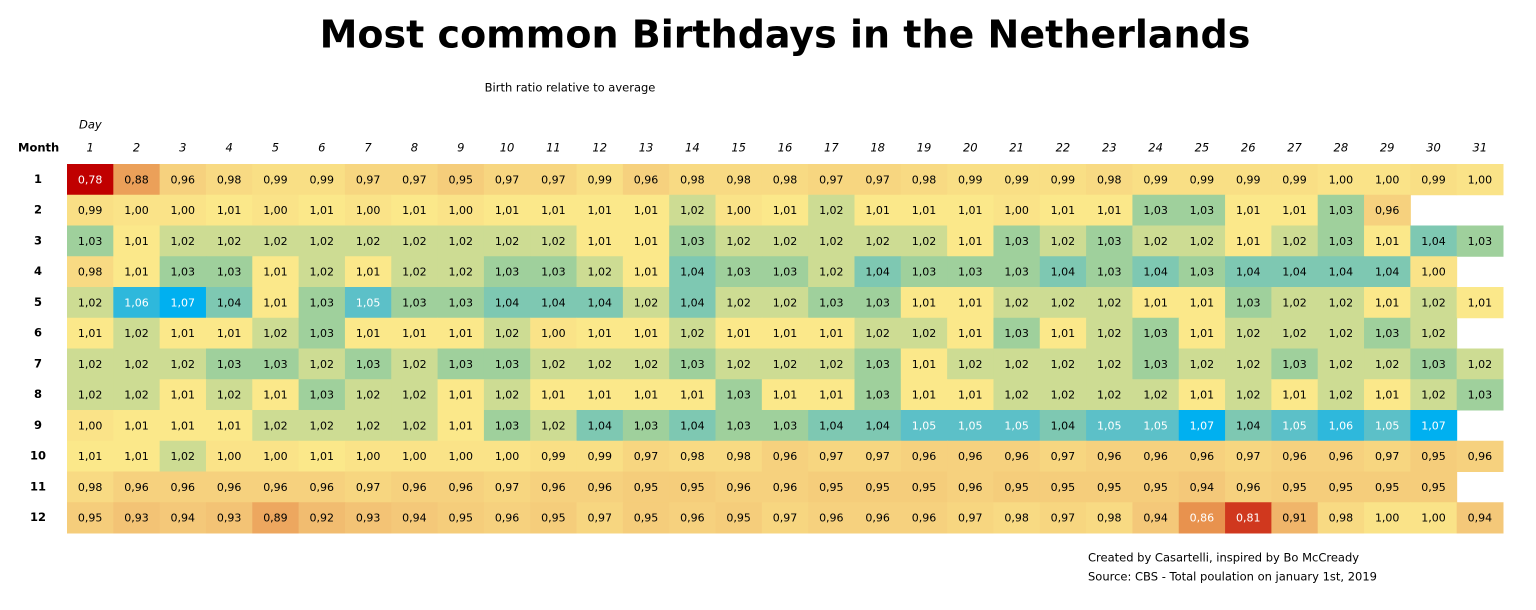  What do you see at coordinates (1202, 518) in the screenshot?
I see `value-label: 0,86` at bounding box center [1202, 518].